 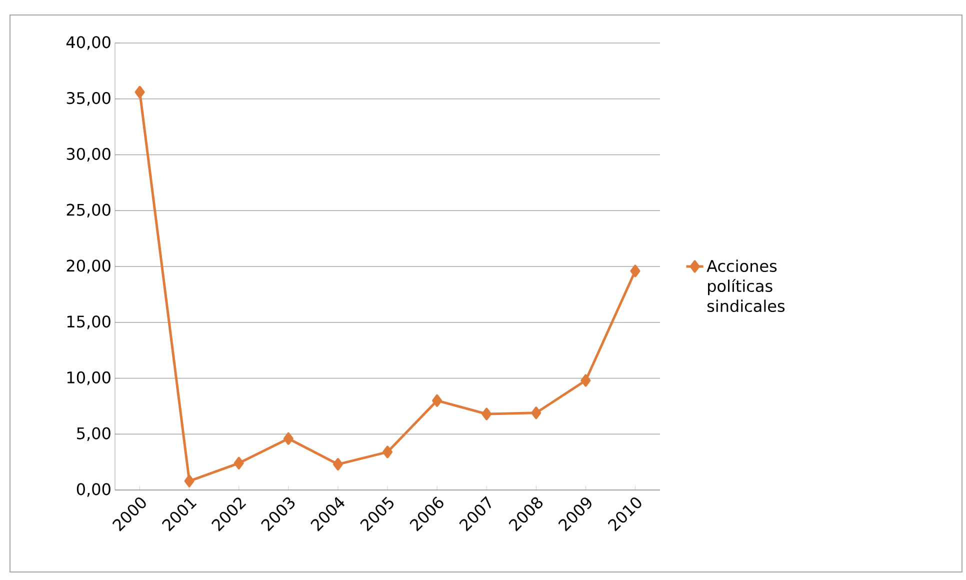 What do you see at coordinates (88, 378) in the screenshot?
I see `y-tick-label: 10,00` at bounding box center [88, 378].